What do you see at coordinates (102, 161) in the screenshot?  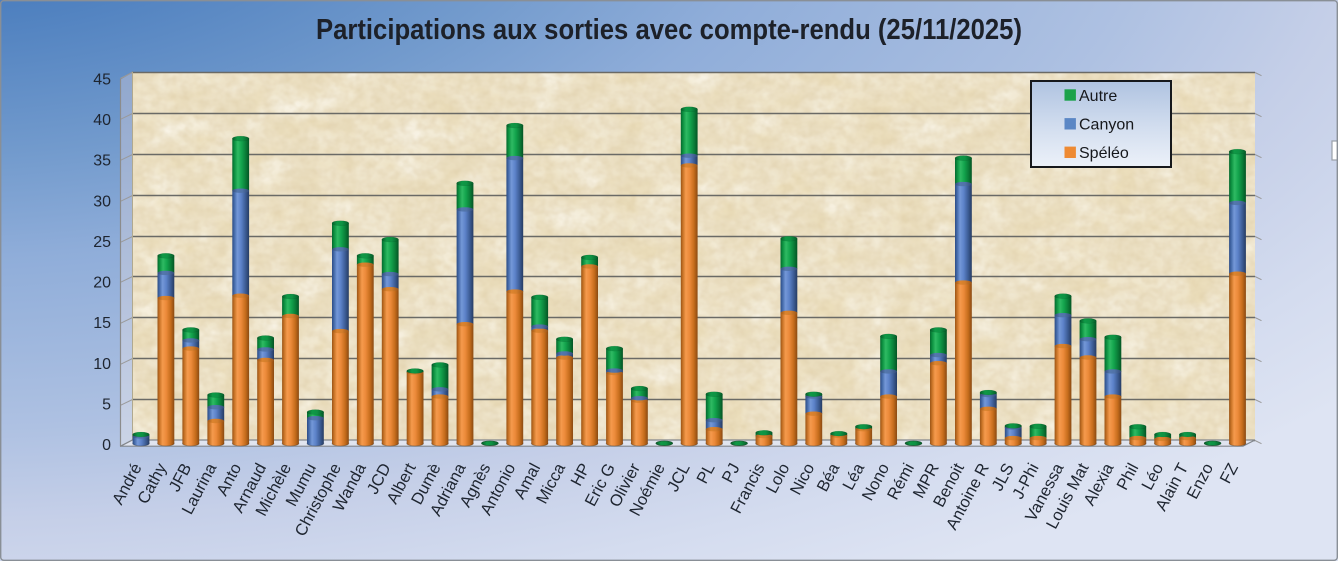 I see `svg-text: 35` at bounding box center [102, 161].